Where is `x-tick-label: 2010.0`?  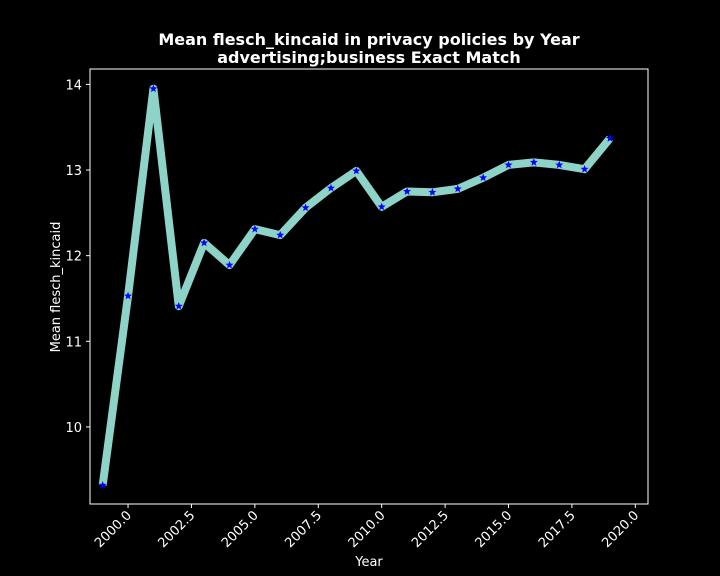
x-tick-label: 2010.0 is located at coordinates (367, 529).